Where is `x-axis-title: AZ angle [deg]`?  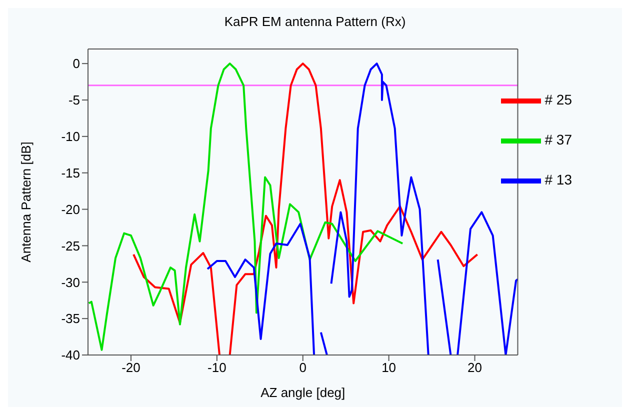
x-axis-title: AZ angle [deg] is located at coordinates (303, 392).